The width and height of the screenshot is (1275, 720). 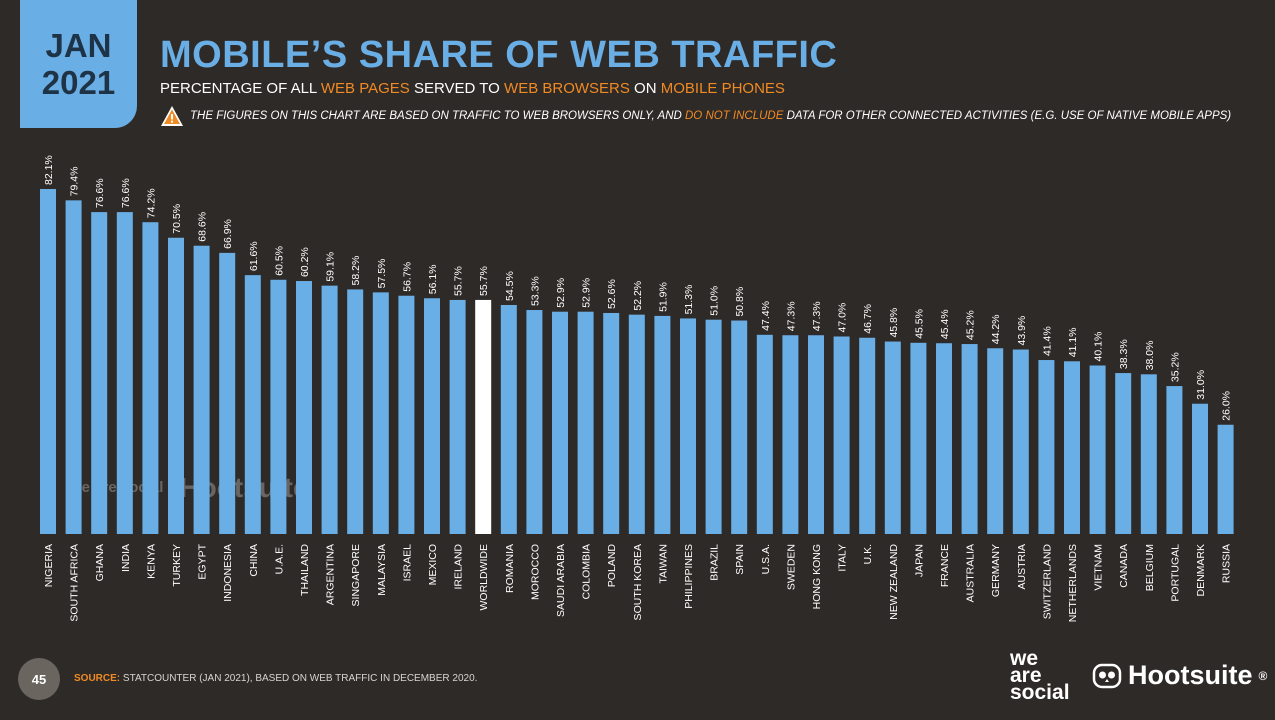 What do you see at coordinates (971, 573) in the screenshot?
I see `category-label: AUSTRALIA` at bounding box center [971, 573].